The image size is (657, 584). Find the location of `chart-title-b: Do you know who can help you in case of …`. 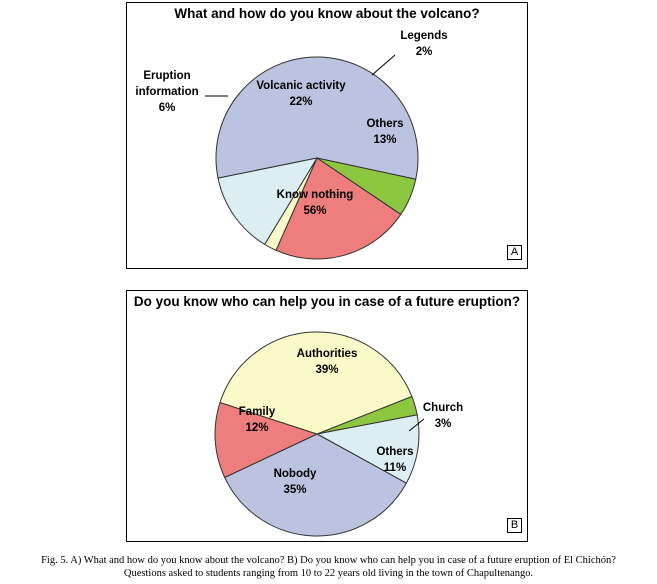

chart-title-b: Do you know who can help you in case of … is located at coordinates (327, 301).